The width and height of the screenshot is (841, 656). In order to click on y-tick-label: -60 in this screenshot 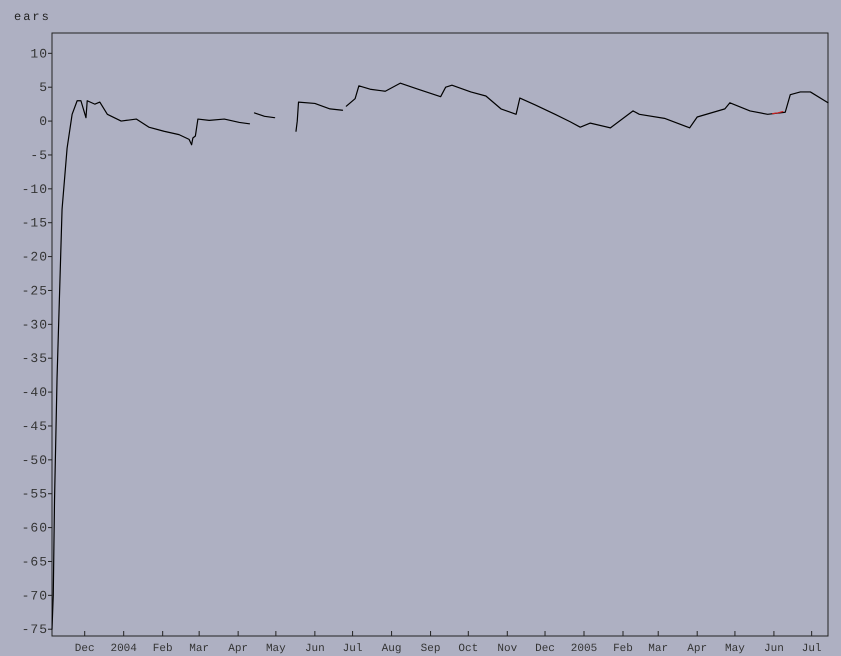, I will do `click(35, 528)`.